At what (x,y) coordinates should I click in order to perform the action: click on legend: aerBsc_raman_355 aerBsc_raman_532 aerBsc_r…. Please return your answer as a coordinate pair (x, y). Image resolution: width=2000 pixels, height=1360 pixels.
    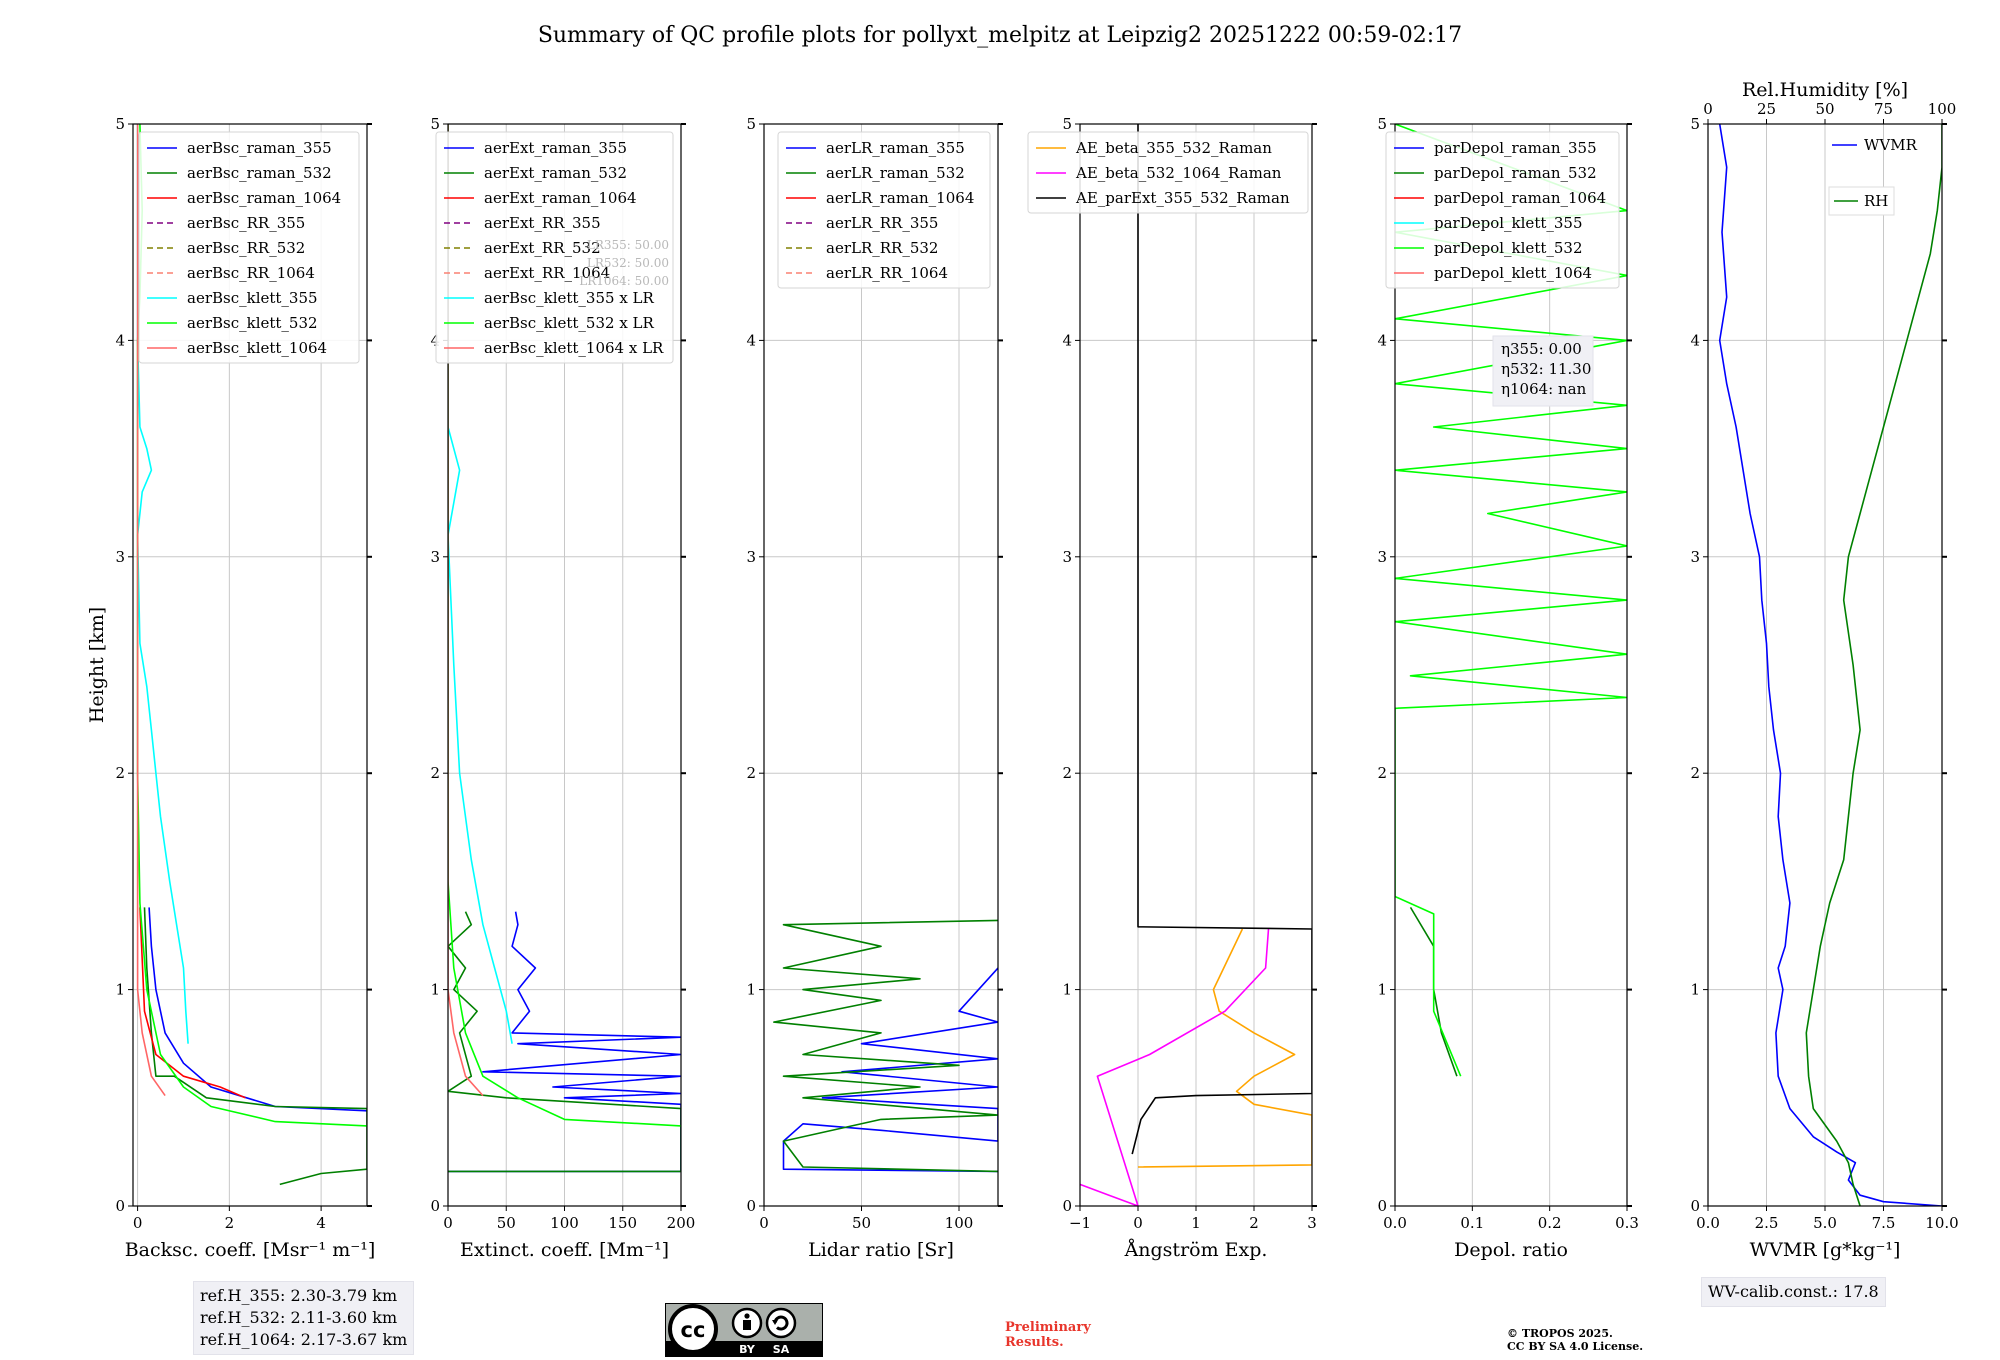
    Looking at the image, I should click on (249, 247).